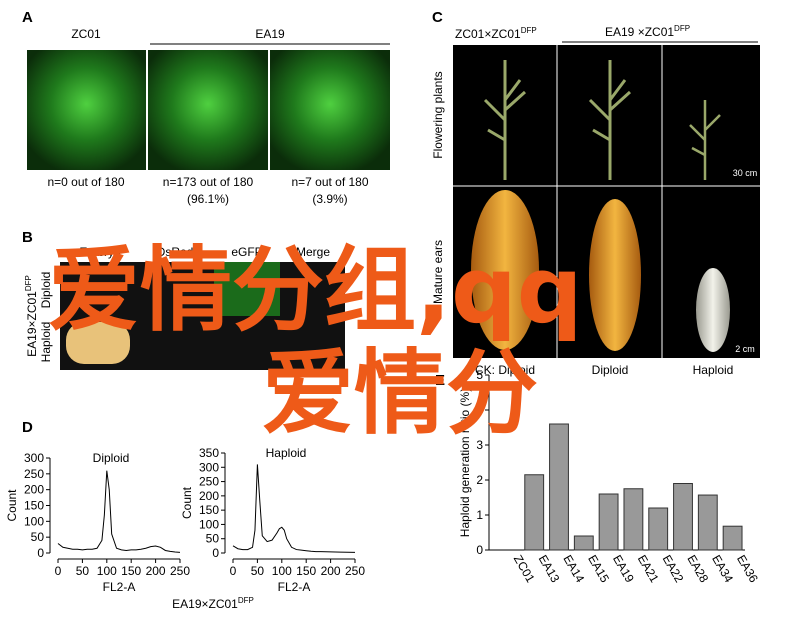 Image resolution: width=785 pixels, height=643 pixels. What do you see at coordinates (27, 237) in the screenshot?
I see `panel-label: B` at bounding box center [27, 237].